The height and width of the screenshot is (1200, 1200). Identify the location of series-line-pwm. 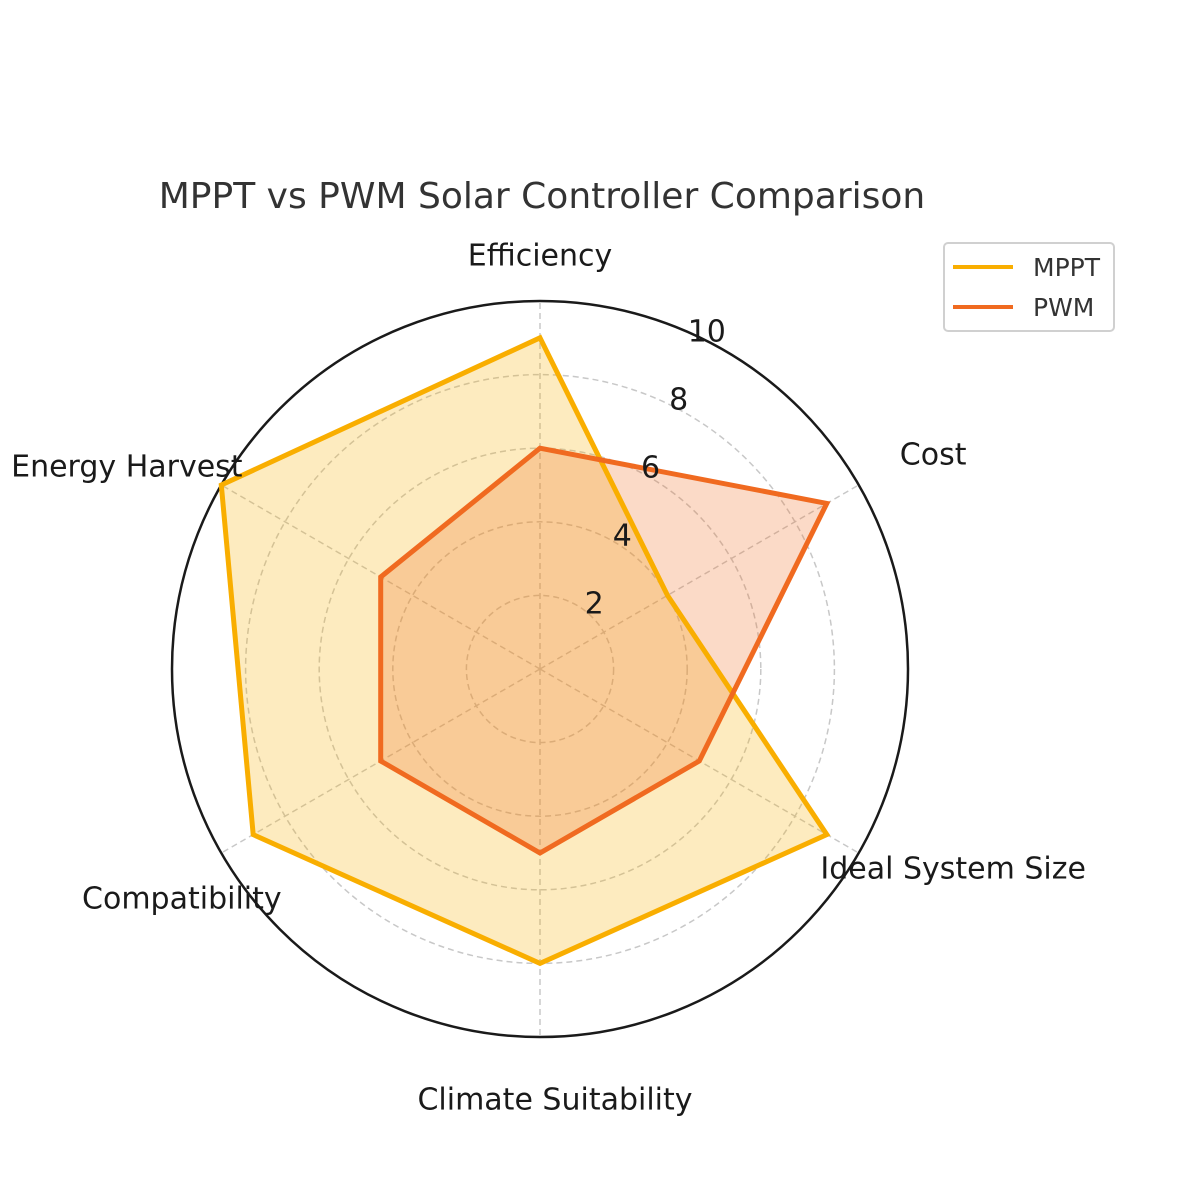
(604, 650).